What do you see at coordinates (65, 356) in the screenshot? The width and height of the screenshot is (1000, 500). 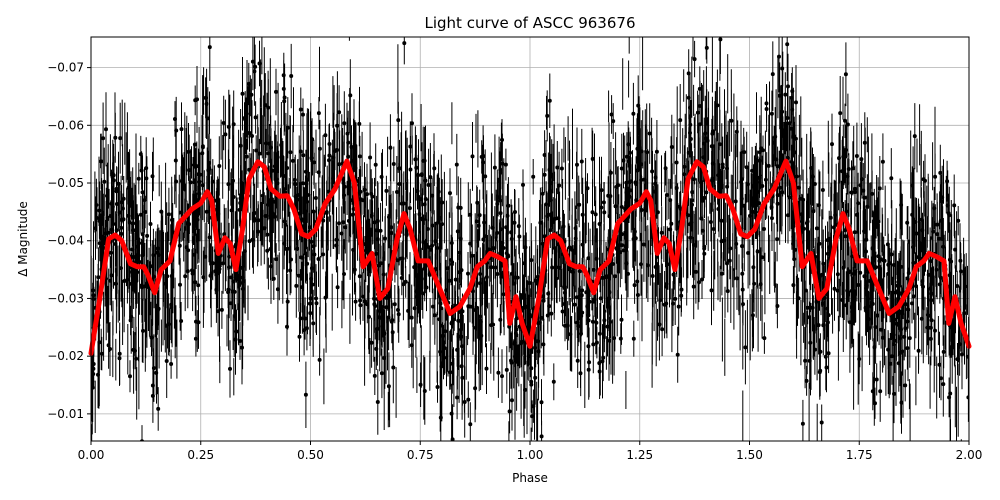 I see `y-tick-label: −0.02` at bounding box center [65, 356].